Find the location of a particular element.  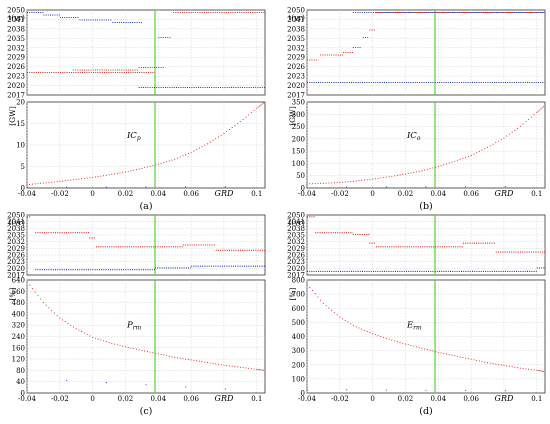

top-y-tick-label: 2020 is located at coordinates (16, 269).